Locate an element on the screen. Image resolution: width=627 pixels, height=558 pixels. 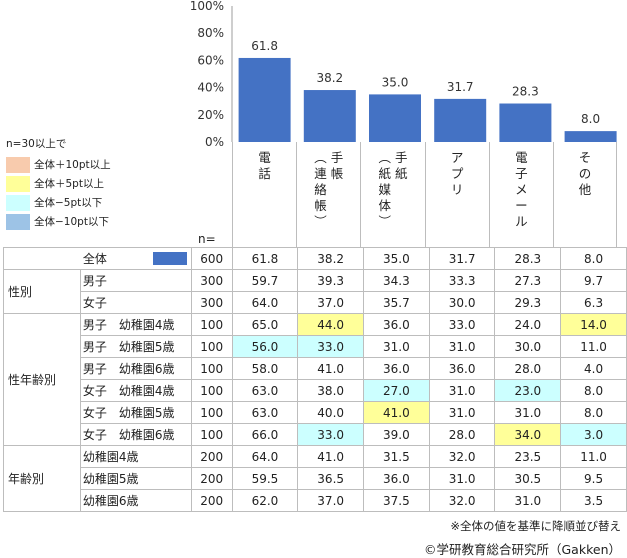
table-row: 年齢別 幼稚園4歳 200 64.0 41.0 31.5 32.0 23.5 11.0 is located at coordinates (315, 478).